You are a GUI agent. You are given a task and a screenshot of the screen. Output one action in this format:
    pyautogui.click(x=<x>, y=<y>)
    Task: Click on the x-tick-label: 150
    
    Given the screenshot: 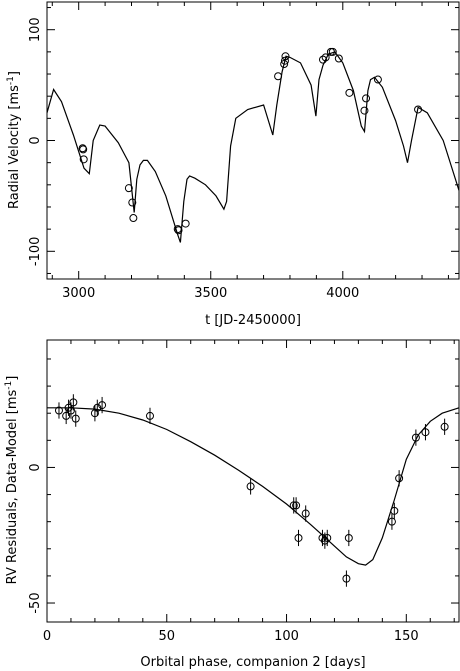 What is the action you would take?
    pyautogui.click(x=406, y=636)
    